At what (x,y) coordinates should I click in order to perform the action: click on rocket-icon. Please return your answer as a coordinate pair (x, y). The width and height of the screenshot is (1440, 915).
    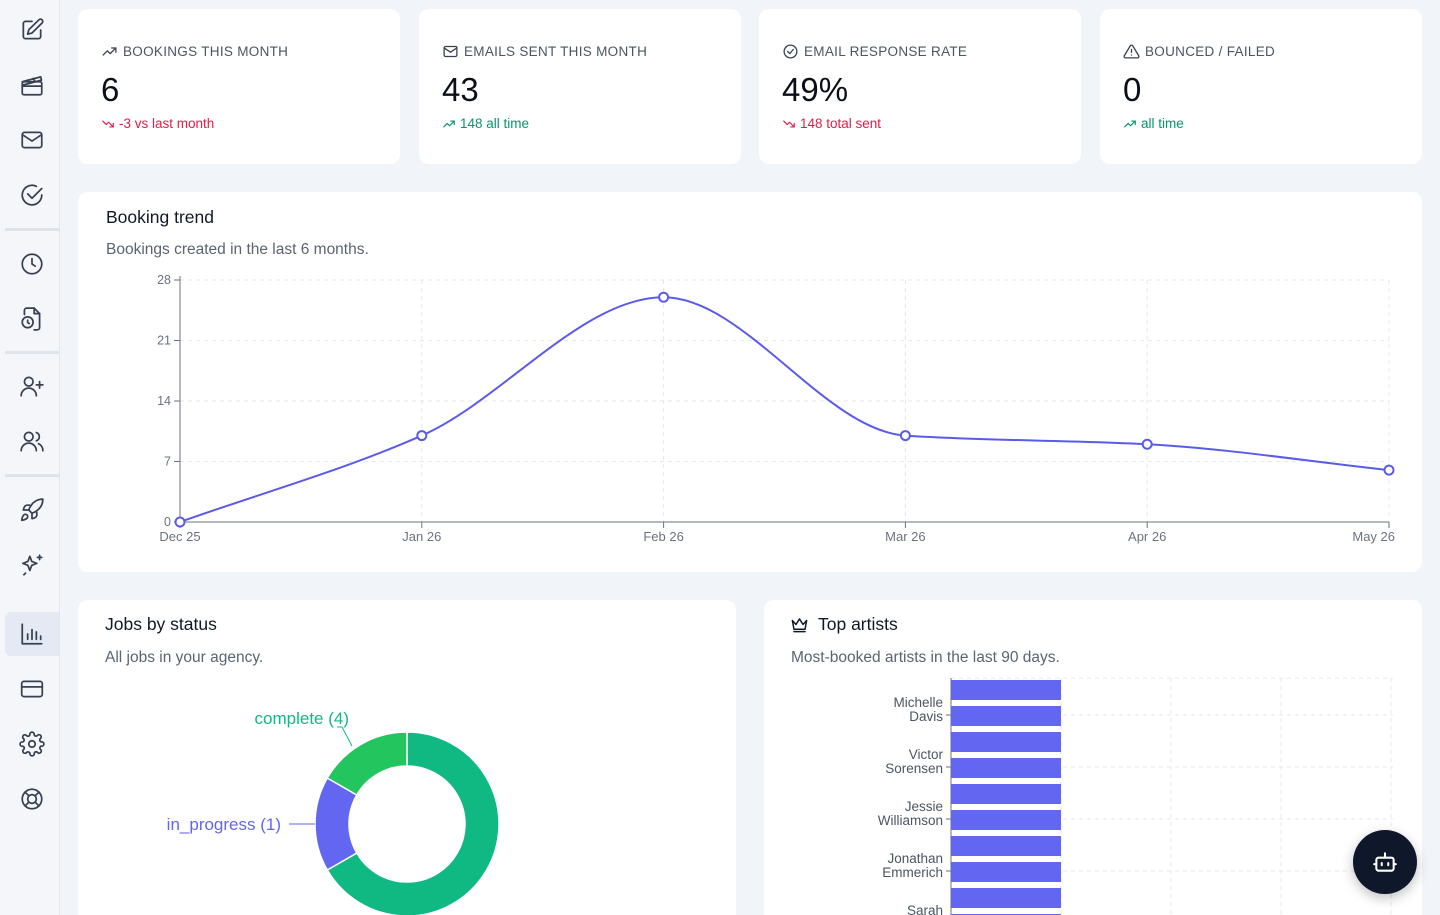
    Looking at the image, I should click on (32, 510).